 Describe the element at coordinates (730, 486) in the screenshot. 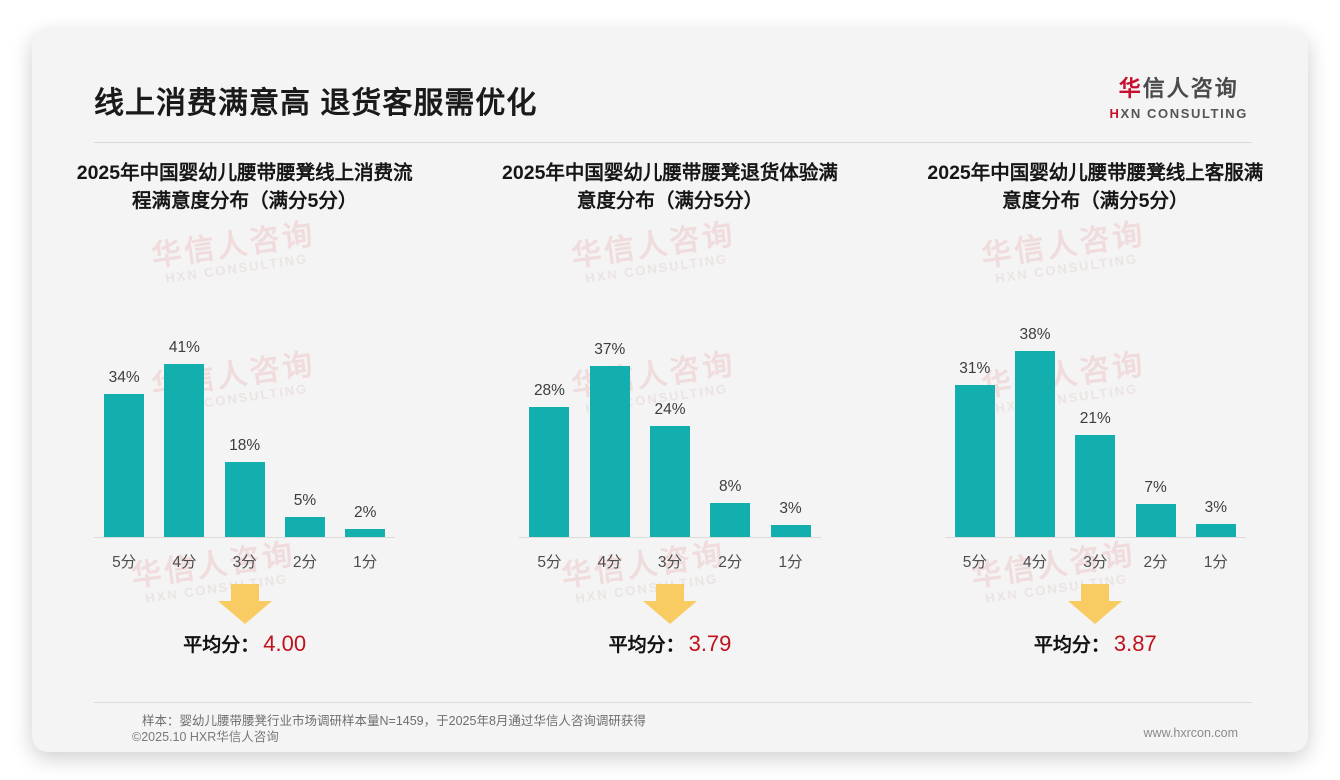

I see `bar-value-label: 8%` at that location.